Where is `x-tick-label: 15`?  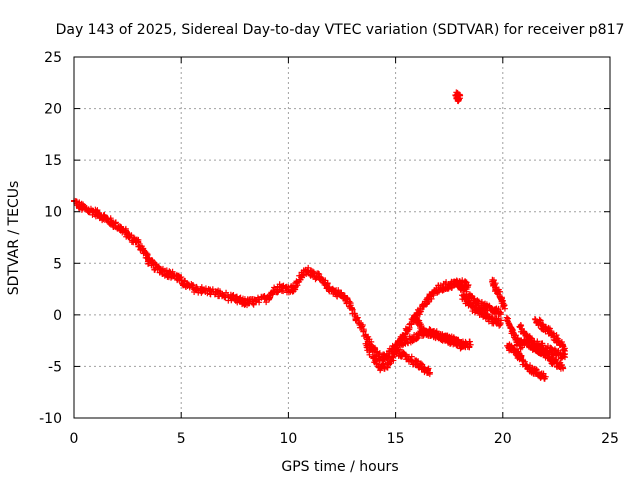
x-tick-label: 15 is located at coordinates (396, 439).